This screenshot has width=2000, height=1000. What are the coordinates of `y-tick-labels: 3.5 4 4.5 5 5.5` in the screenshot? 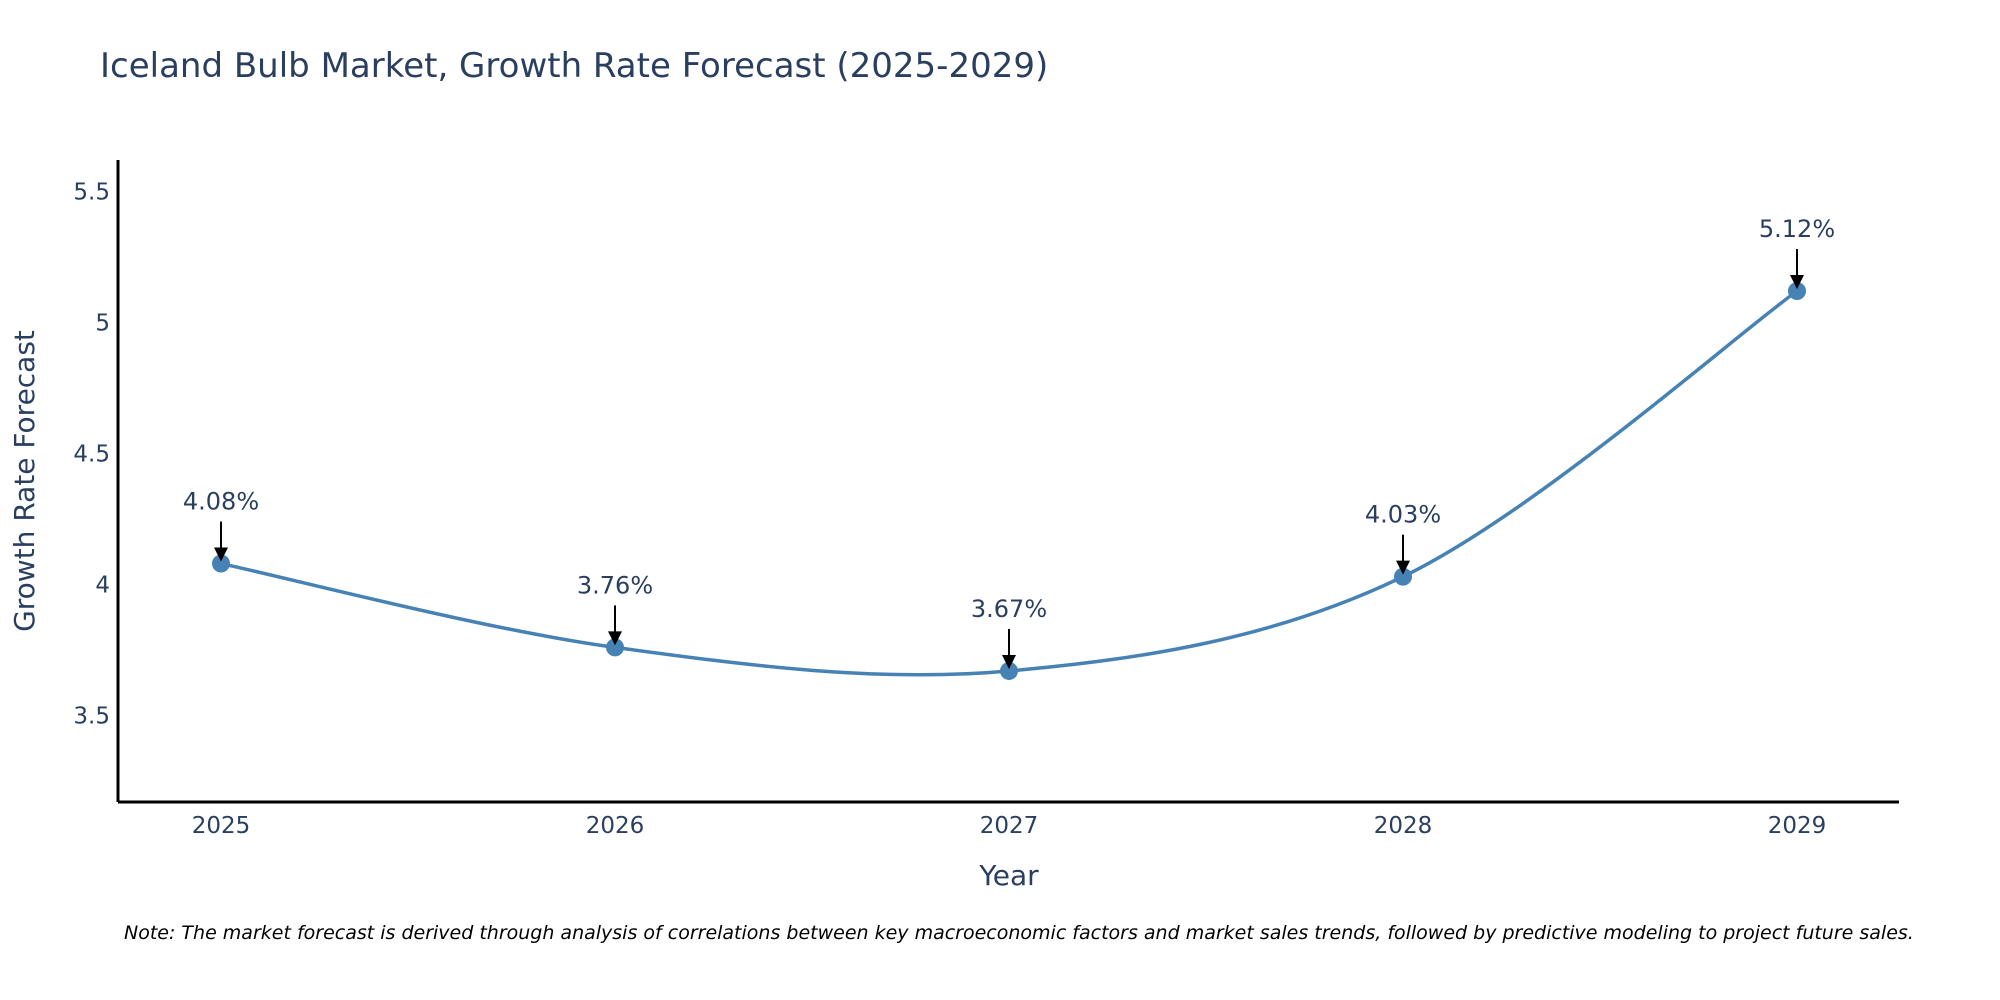 It's located at (91, 454).